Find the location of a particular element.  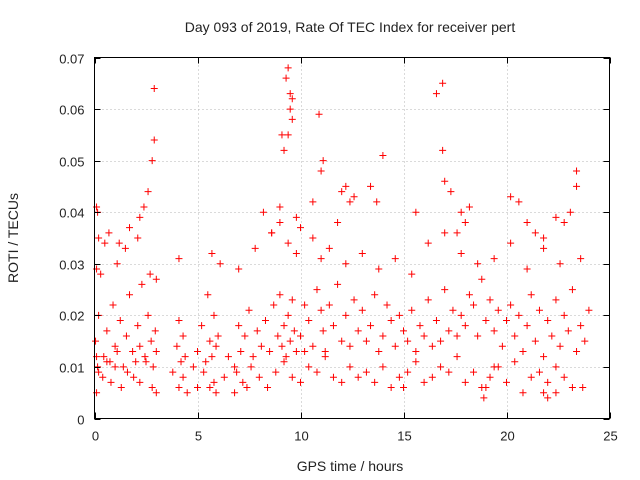

x-tick-label: 20 is located at coordinates (507, 436).